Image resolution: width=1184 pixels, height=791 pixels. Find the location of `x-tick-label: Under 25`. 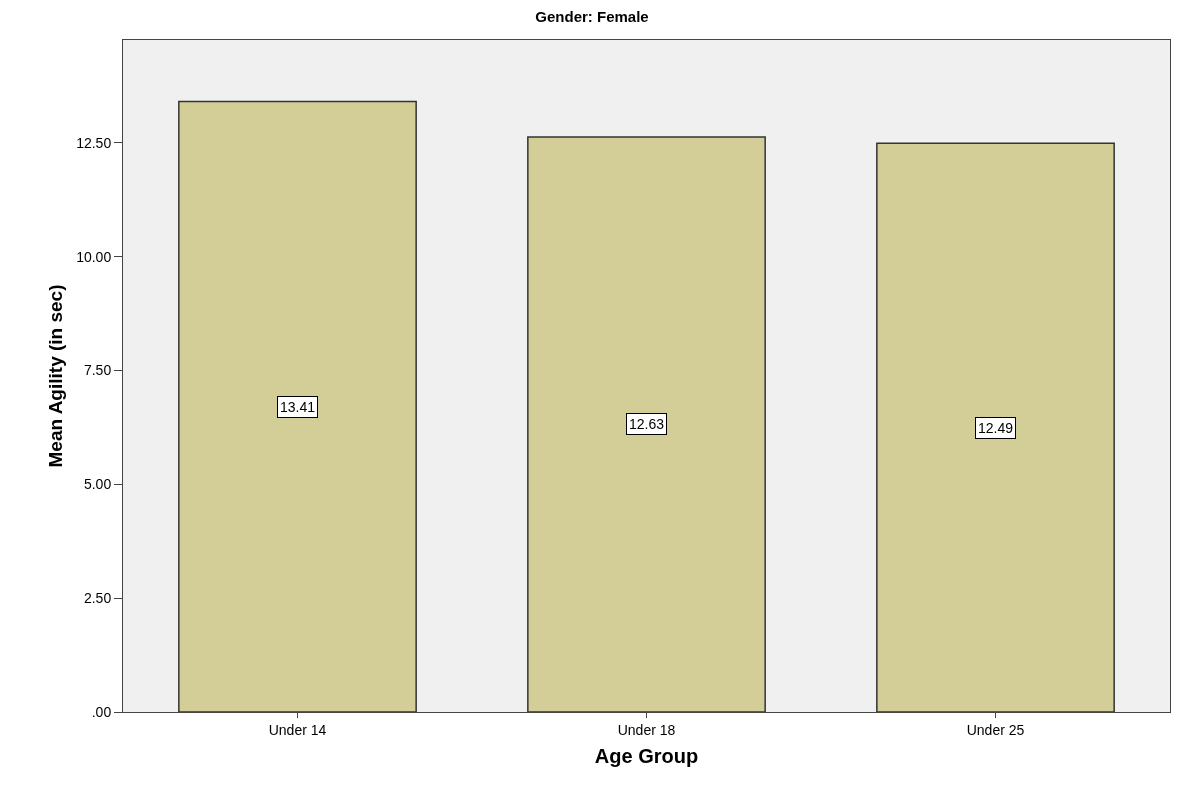

x-tick-label: Under 25 is located at coordinates (995, 729).